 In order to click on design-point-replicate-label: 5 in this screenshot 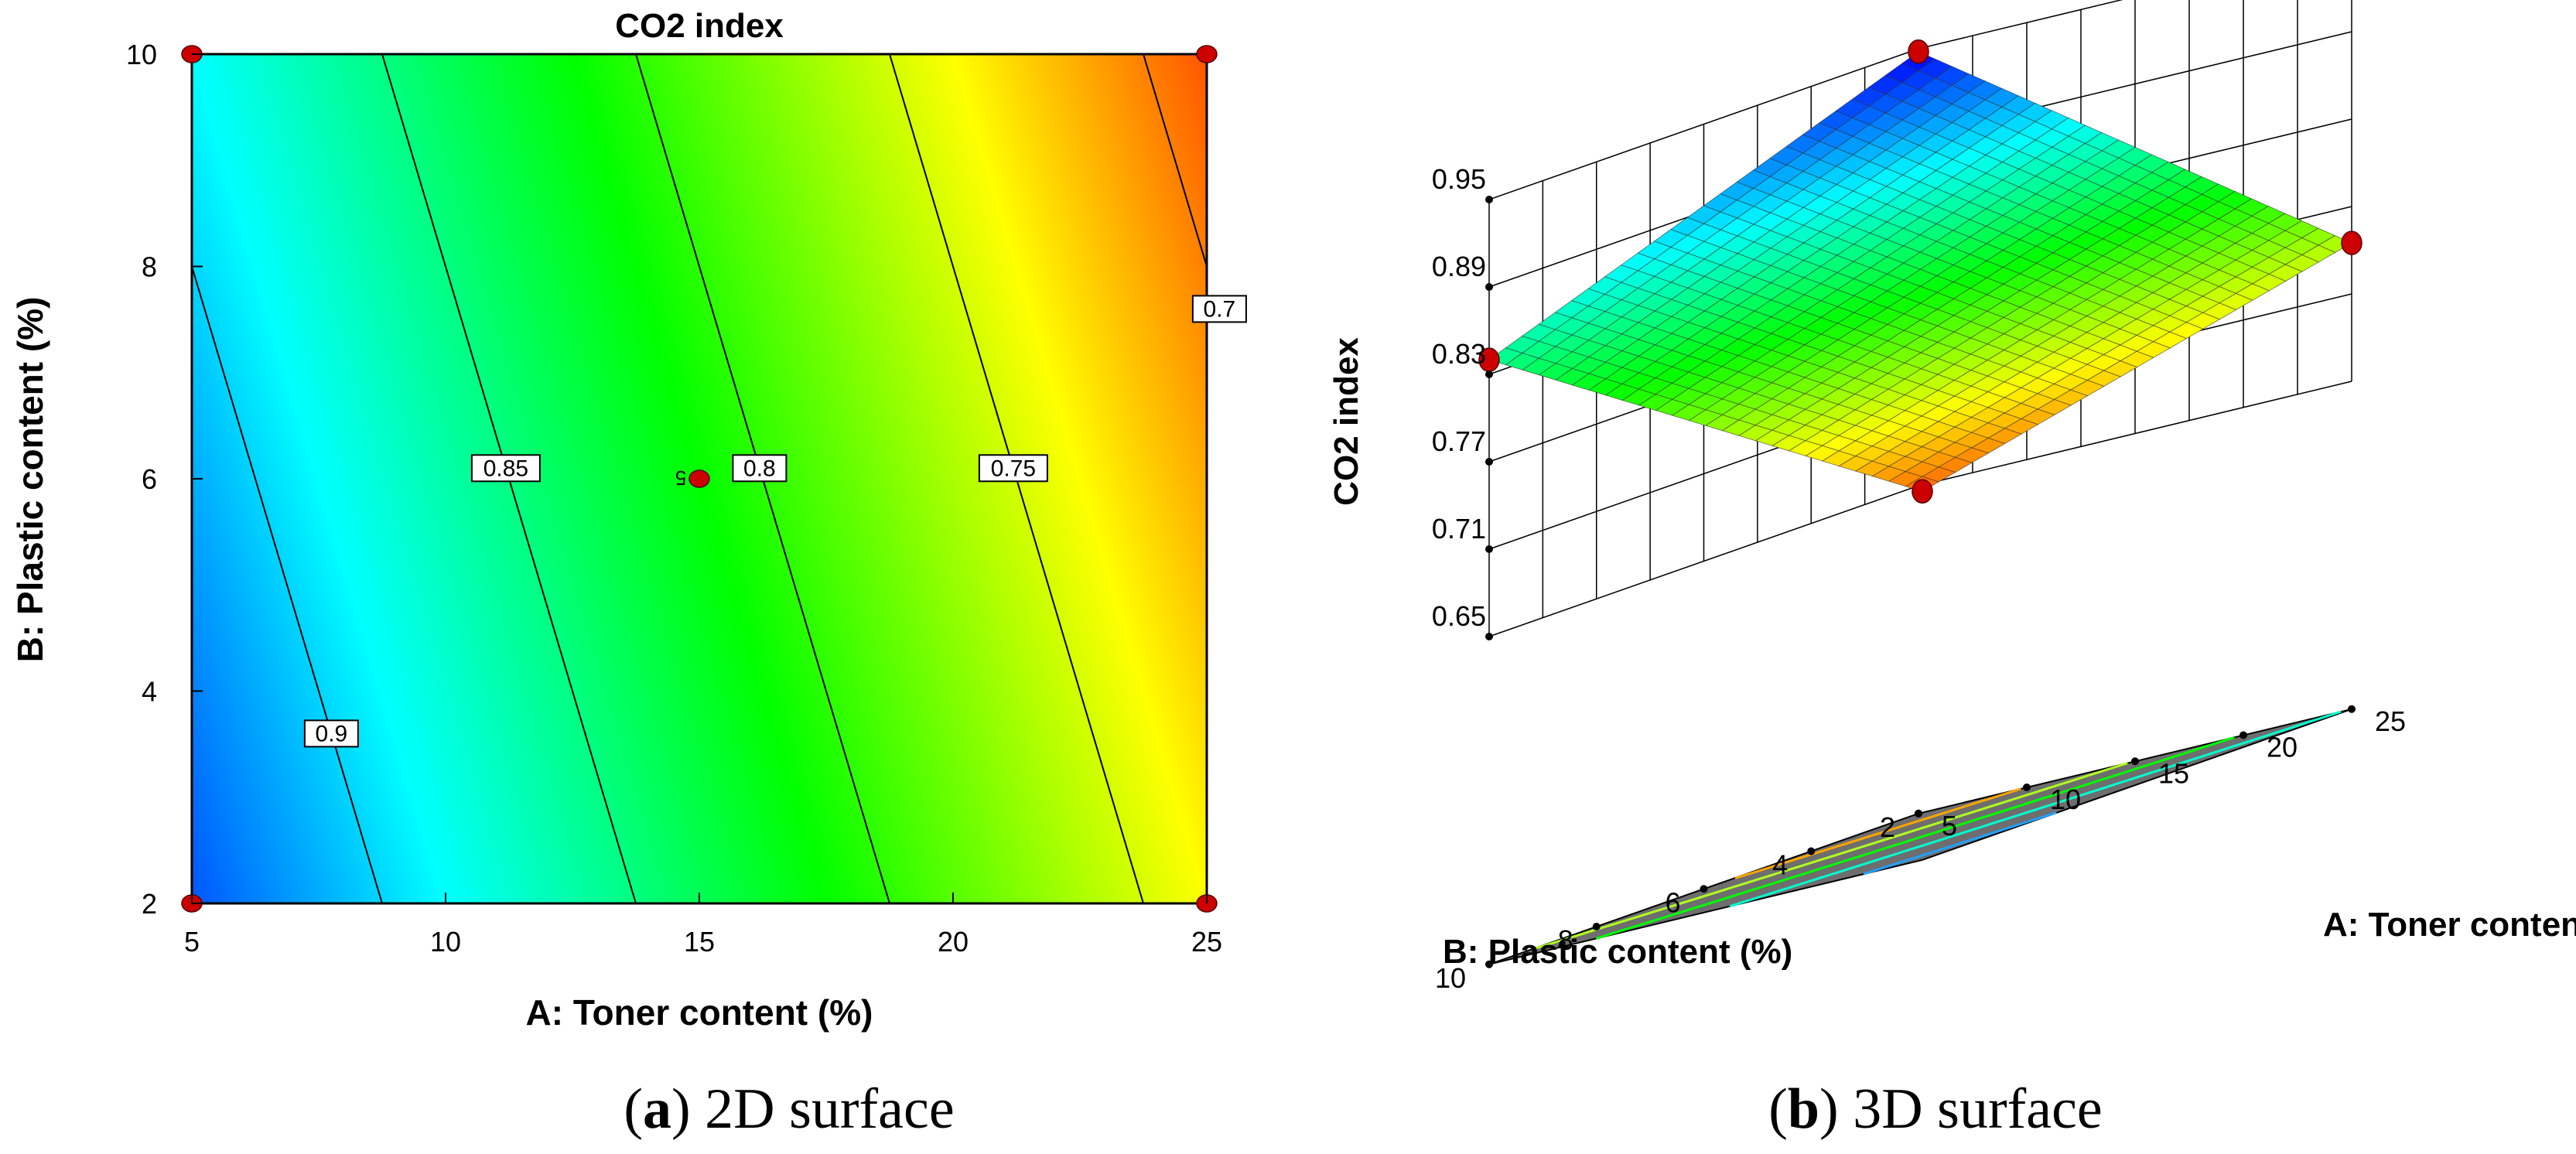, I will do `click(680, 478)`.